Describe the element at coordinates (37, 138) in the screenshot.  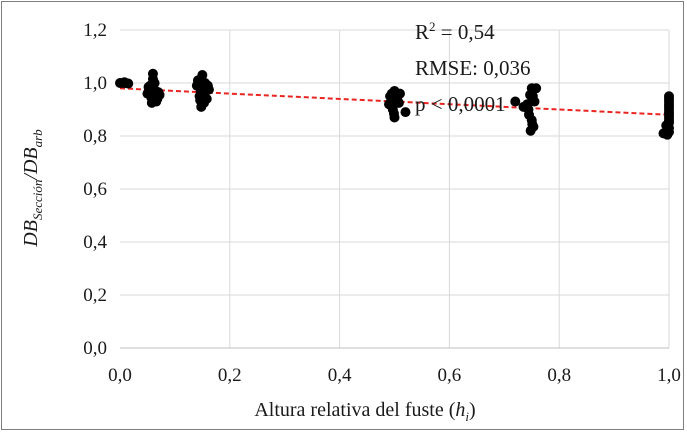
I see `y-axis-title-denominator-subscript: arb` at that location.